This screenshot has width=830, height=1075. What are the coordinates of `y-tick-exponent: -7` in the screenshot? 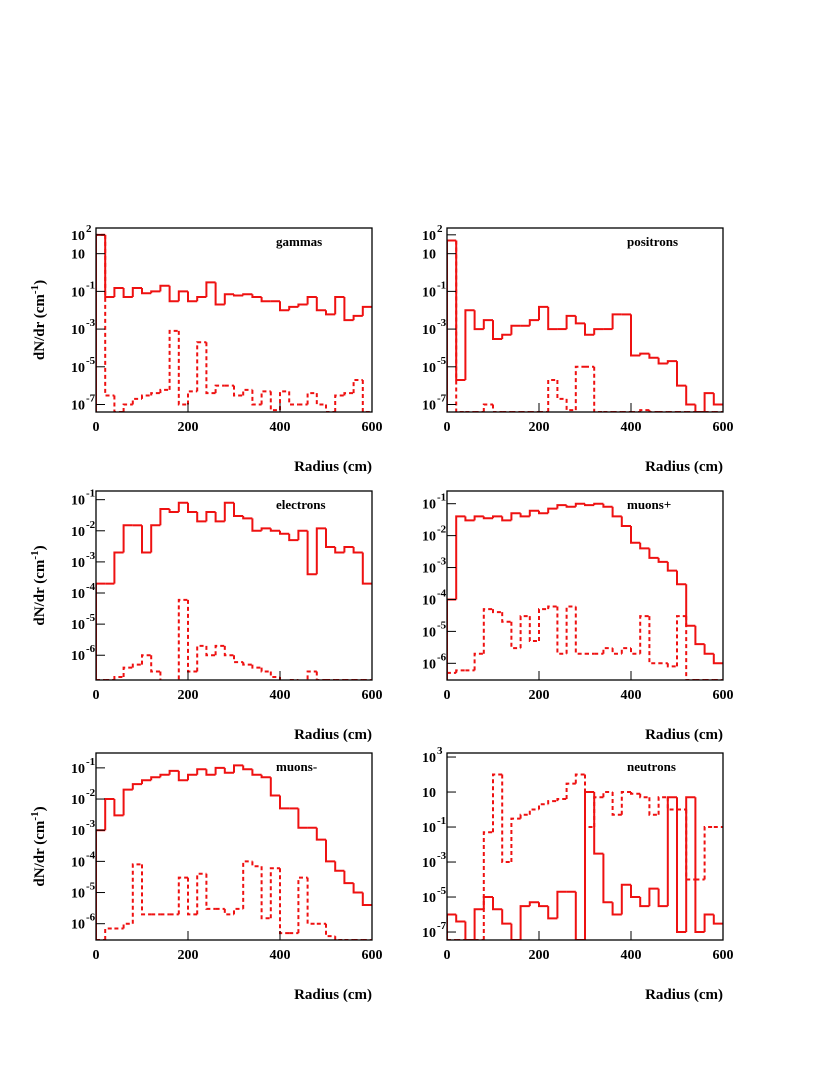 It's located at (91, 398).